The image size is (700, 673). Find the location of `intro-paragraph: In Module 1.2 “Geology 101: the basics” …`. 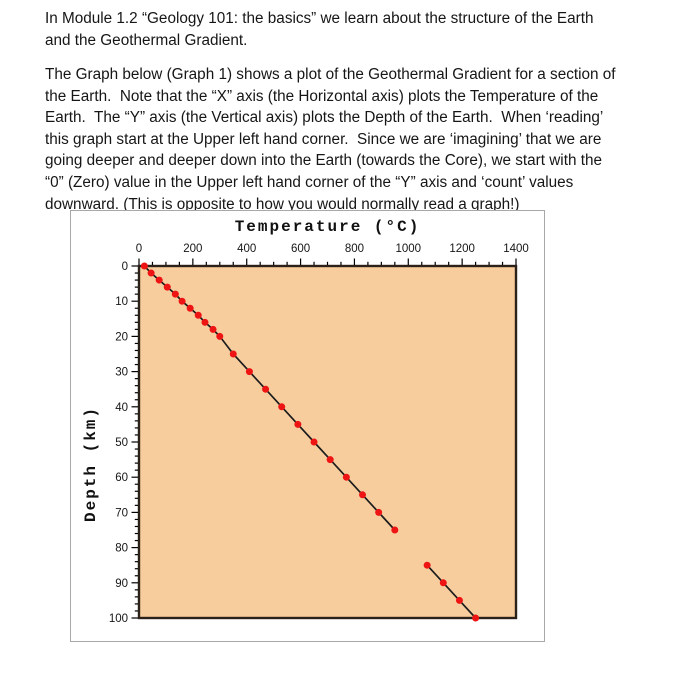

intro-paragraph: In Module 1.2 “Geology 101: the basics” … is located at coordinates (319, 29).